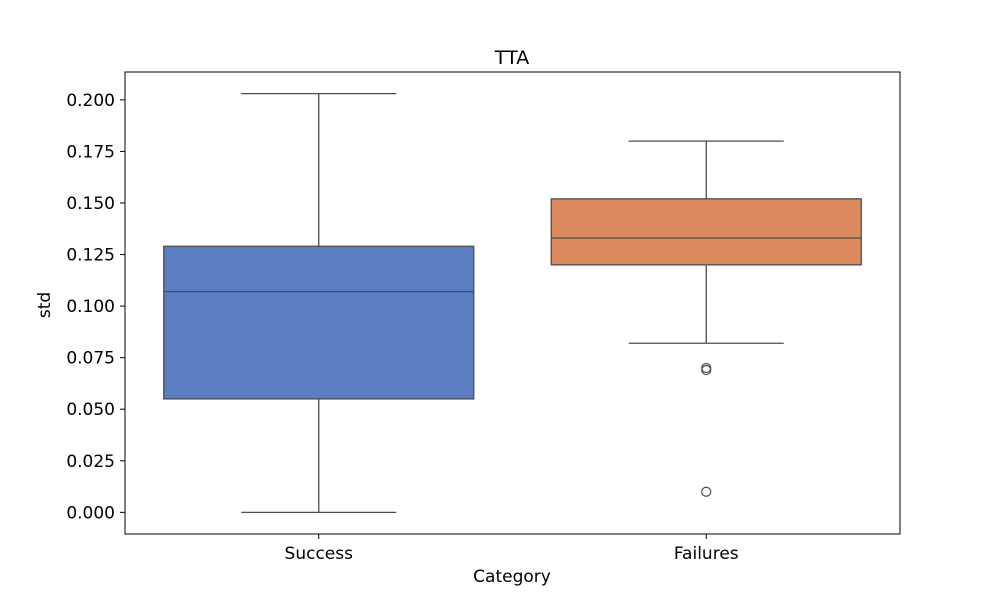 Image resolution: width=1000 pixels, height=600 pixels. Describe the element at coordinates (90, 204) in the screenshot. I see `y-tick-label: 0.150` at that location.